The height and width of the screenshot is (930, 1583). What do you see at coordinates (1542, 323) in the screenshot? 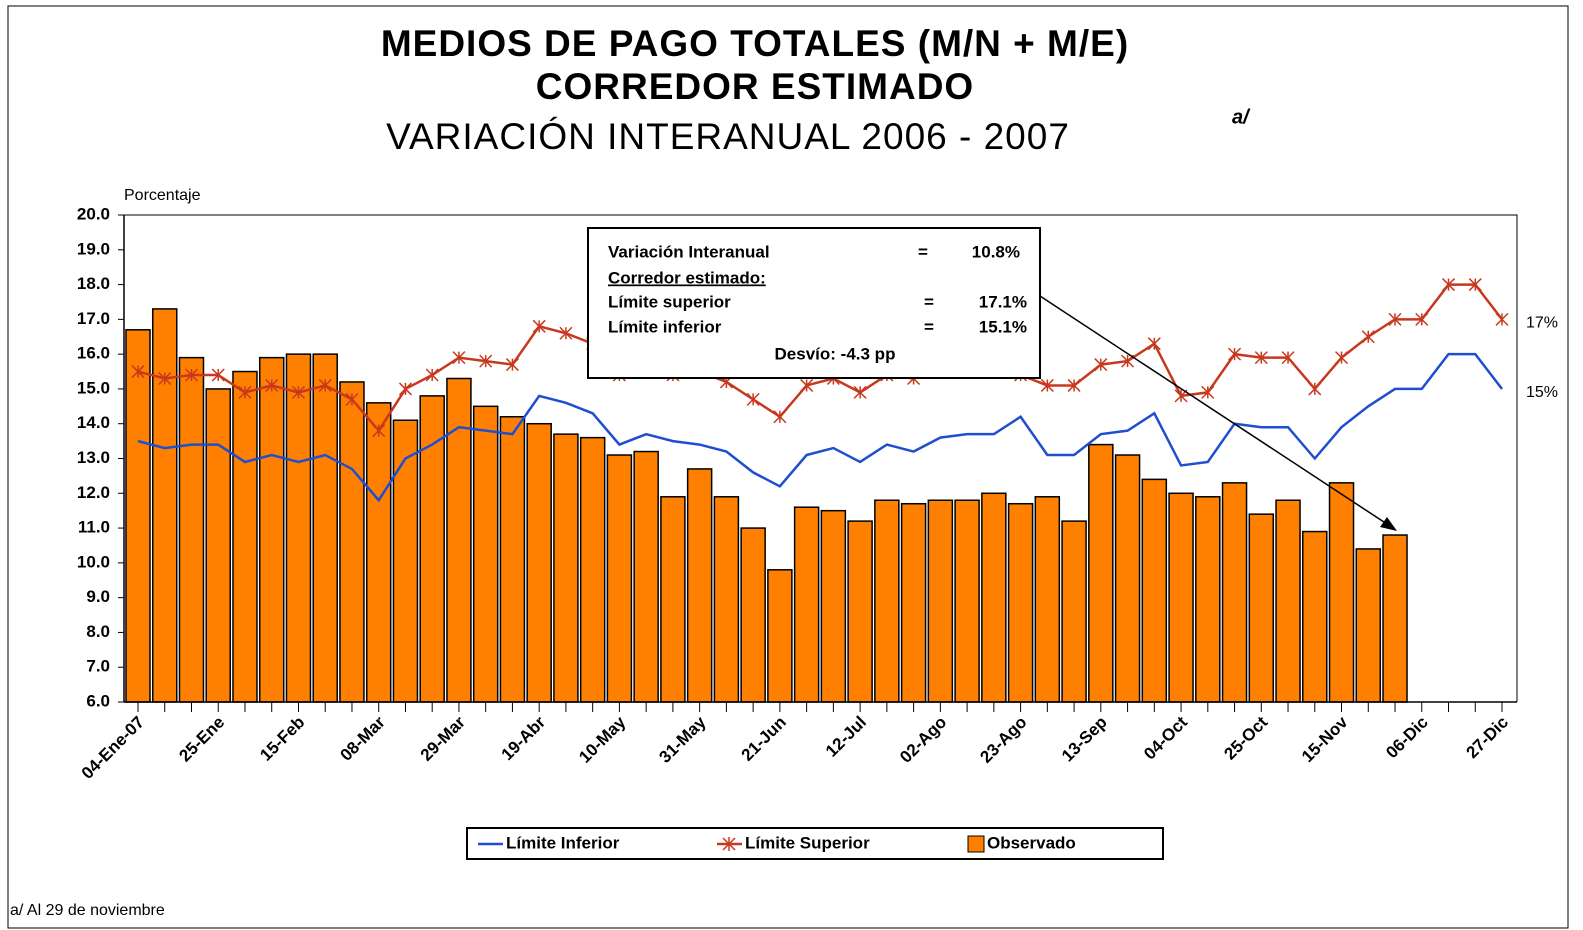
I see `end-label: 17%` at bounding box center [1542, 323].